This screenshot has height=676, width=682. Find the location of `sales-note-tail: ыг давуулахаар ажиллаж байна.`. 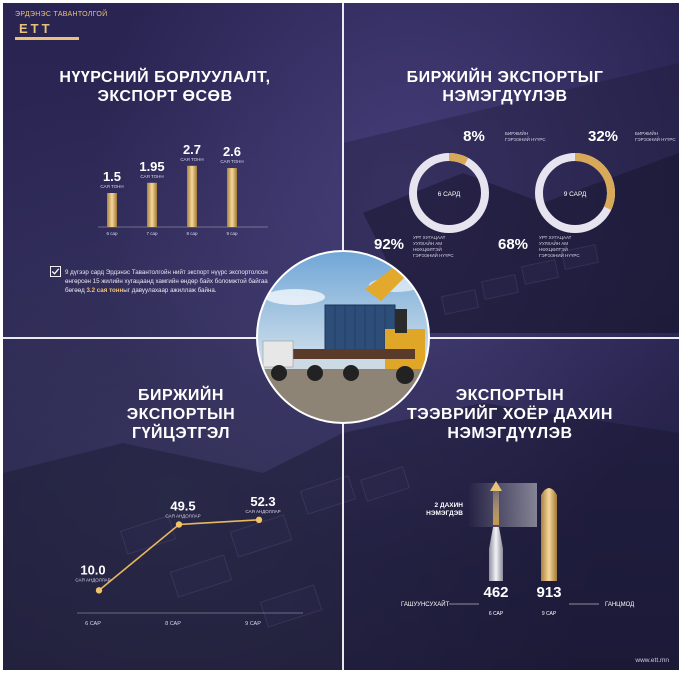

sales-note-tail: ыг давуулахаар ажиллаж байна. is located at coordinates (170, 290).